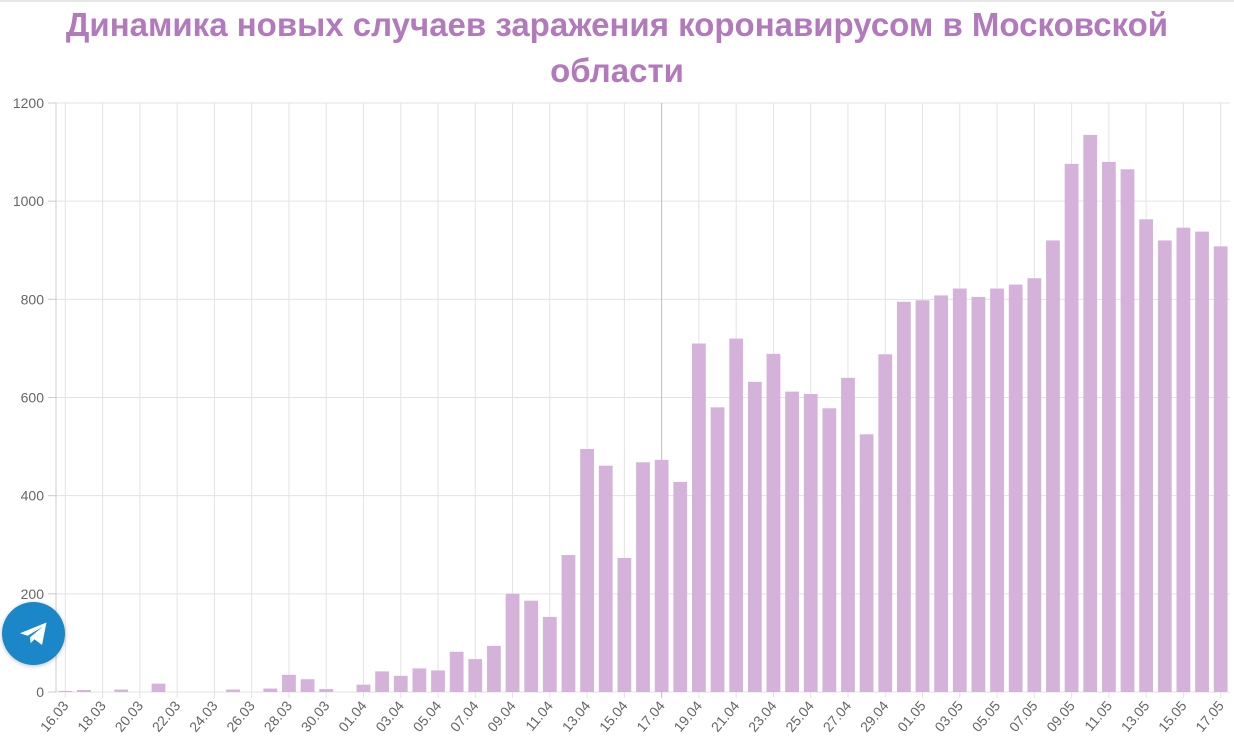 The image size is (1234, 742). What do you see at coordinates (33, 299) in the screenshot?
I see `y-tick-label: 800` at bounding box center [33, 299].